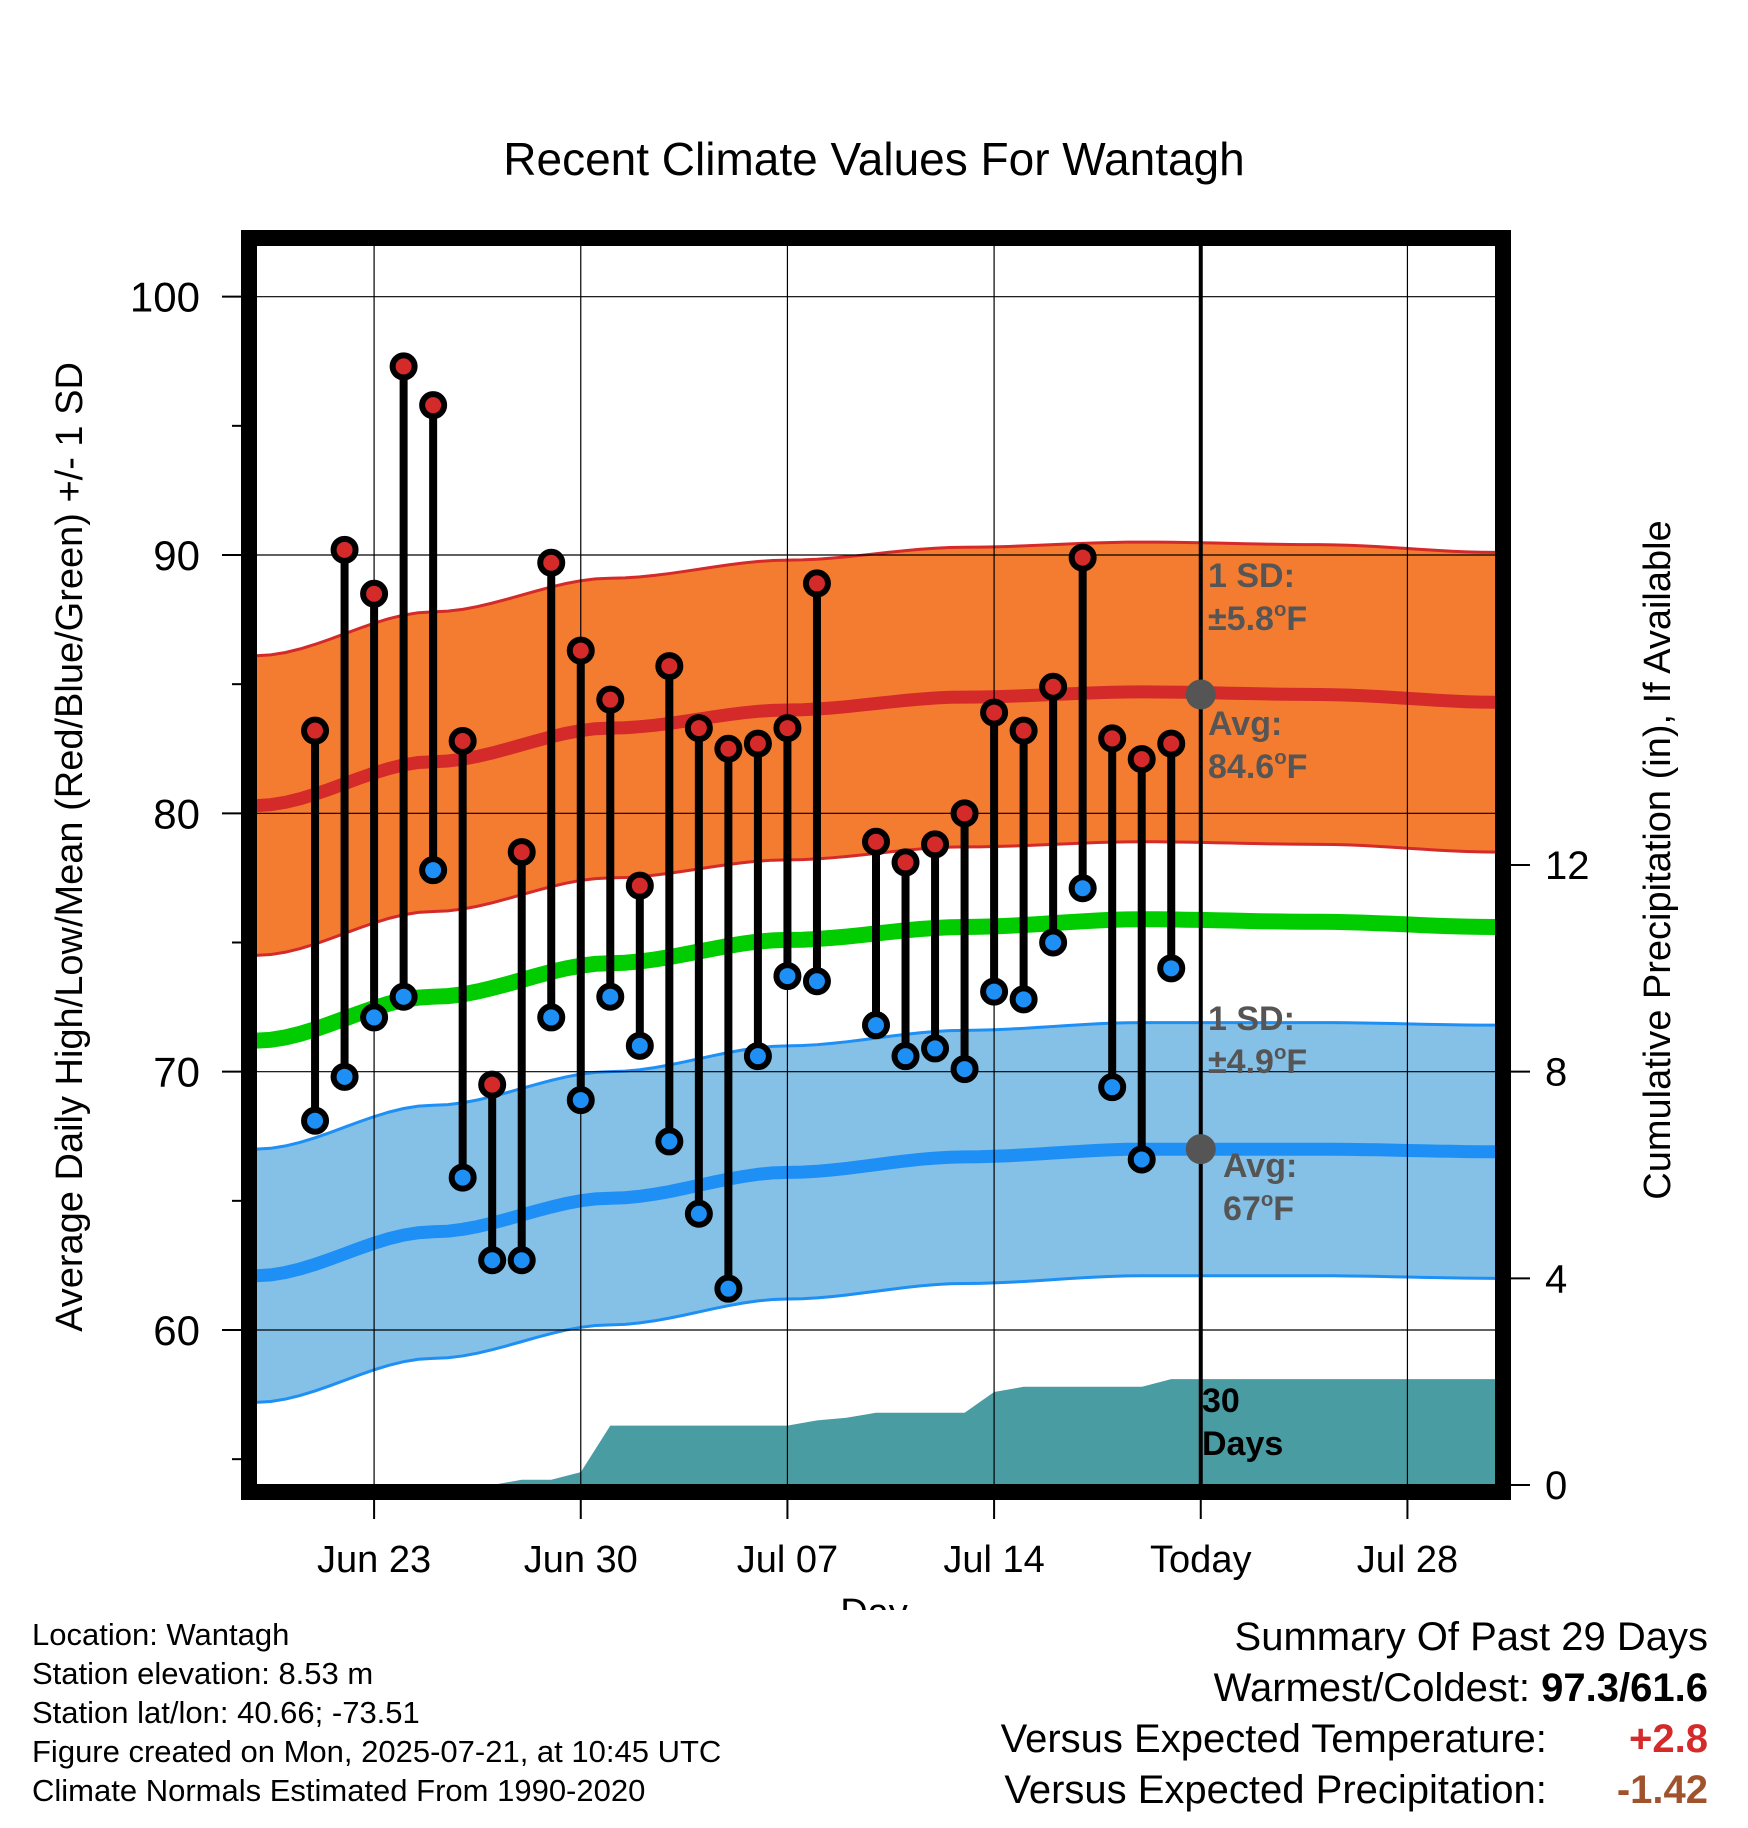 Image resolution: width=1748 pixels, height=1828 pixels. What do you see at coordinates (176, 1330) in the screenshot?
I see `y-tick-label: 60` at bounding box center [176, 1330].